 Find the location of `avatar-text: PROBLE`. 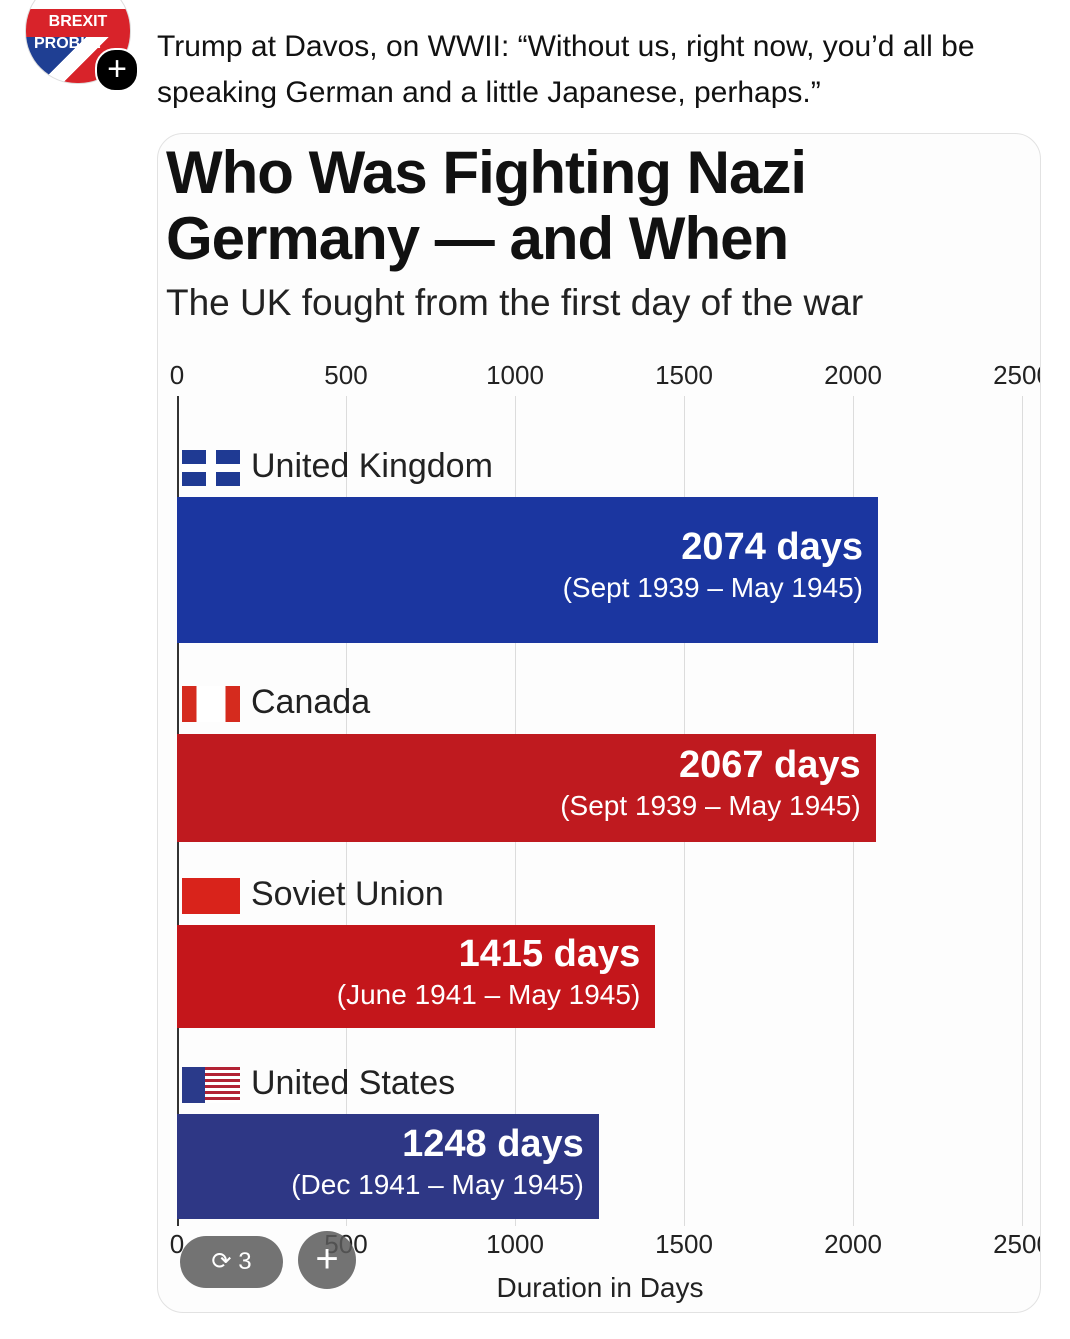

avatar-text: PROBLE is located at coordinates (67, 43).